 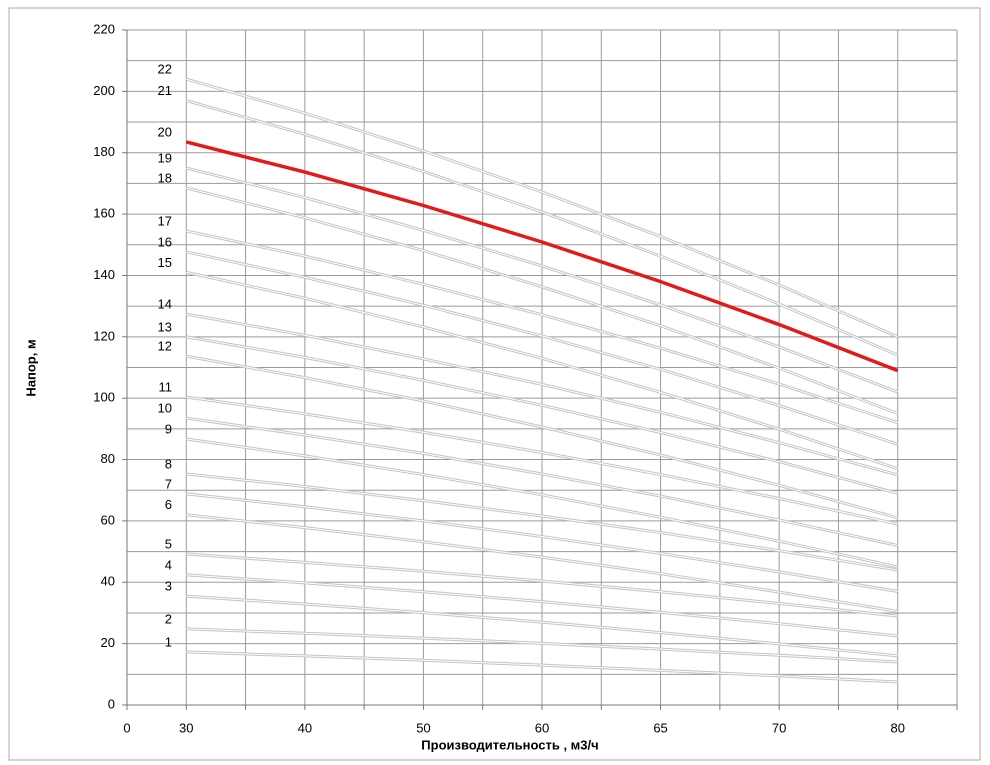 I want to click on series-label: 4, so click(x=168, y=564).